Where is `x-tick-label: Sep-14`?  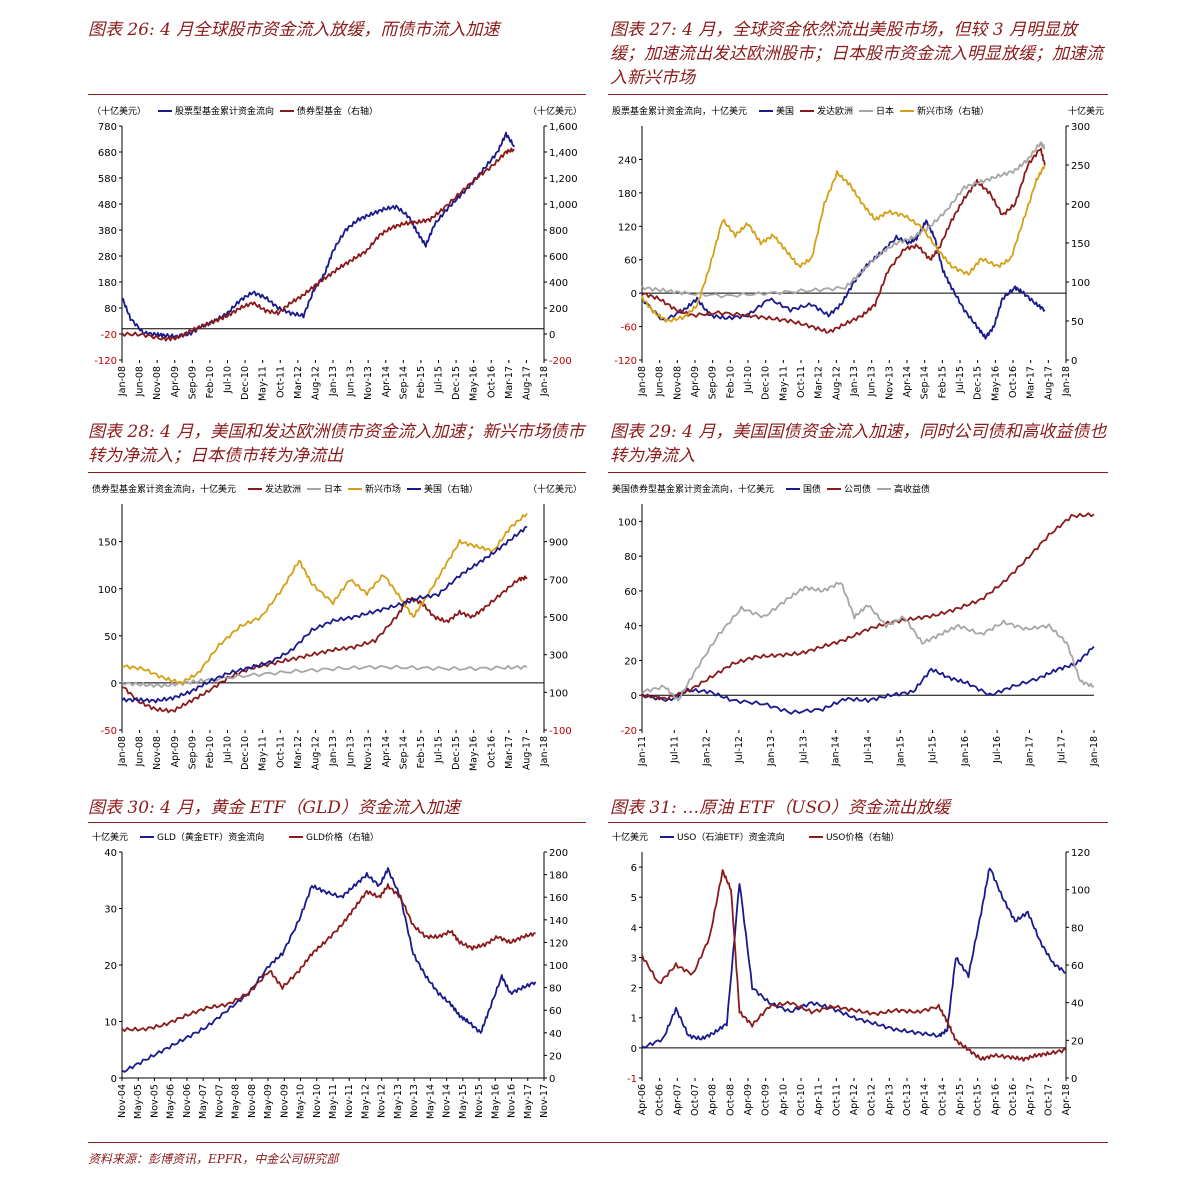 x-tick-label: Sep-14 is located at coordinates (403, 752).